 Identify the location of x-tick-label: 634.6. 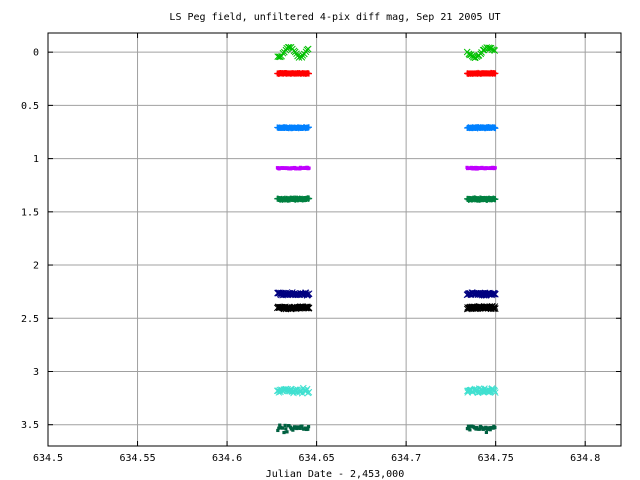
(227, 458).